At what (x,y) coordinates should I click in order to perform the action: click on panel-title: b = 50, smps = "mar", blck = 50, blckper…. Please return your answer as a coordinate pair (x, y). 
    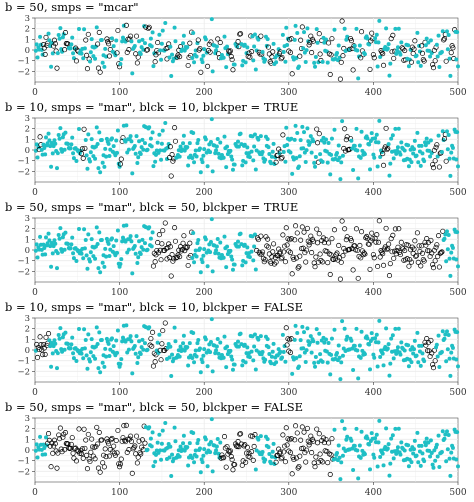
    Looking at the image, I should click on (152, 207).